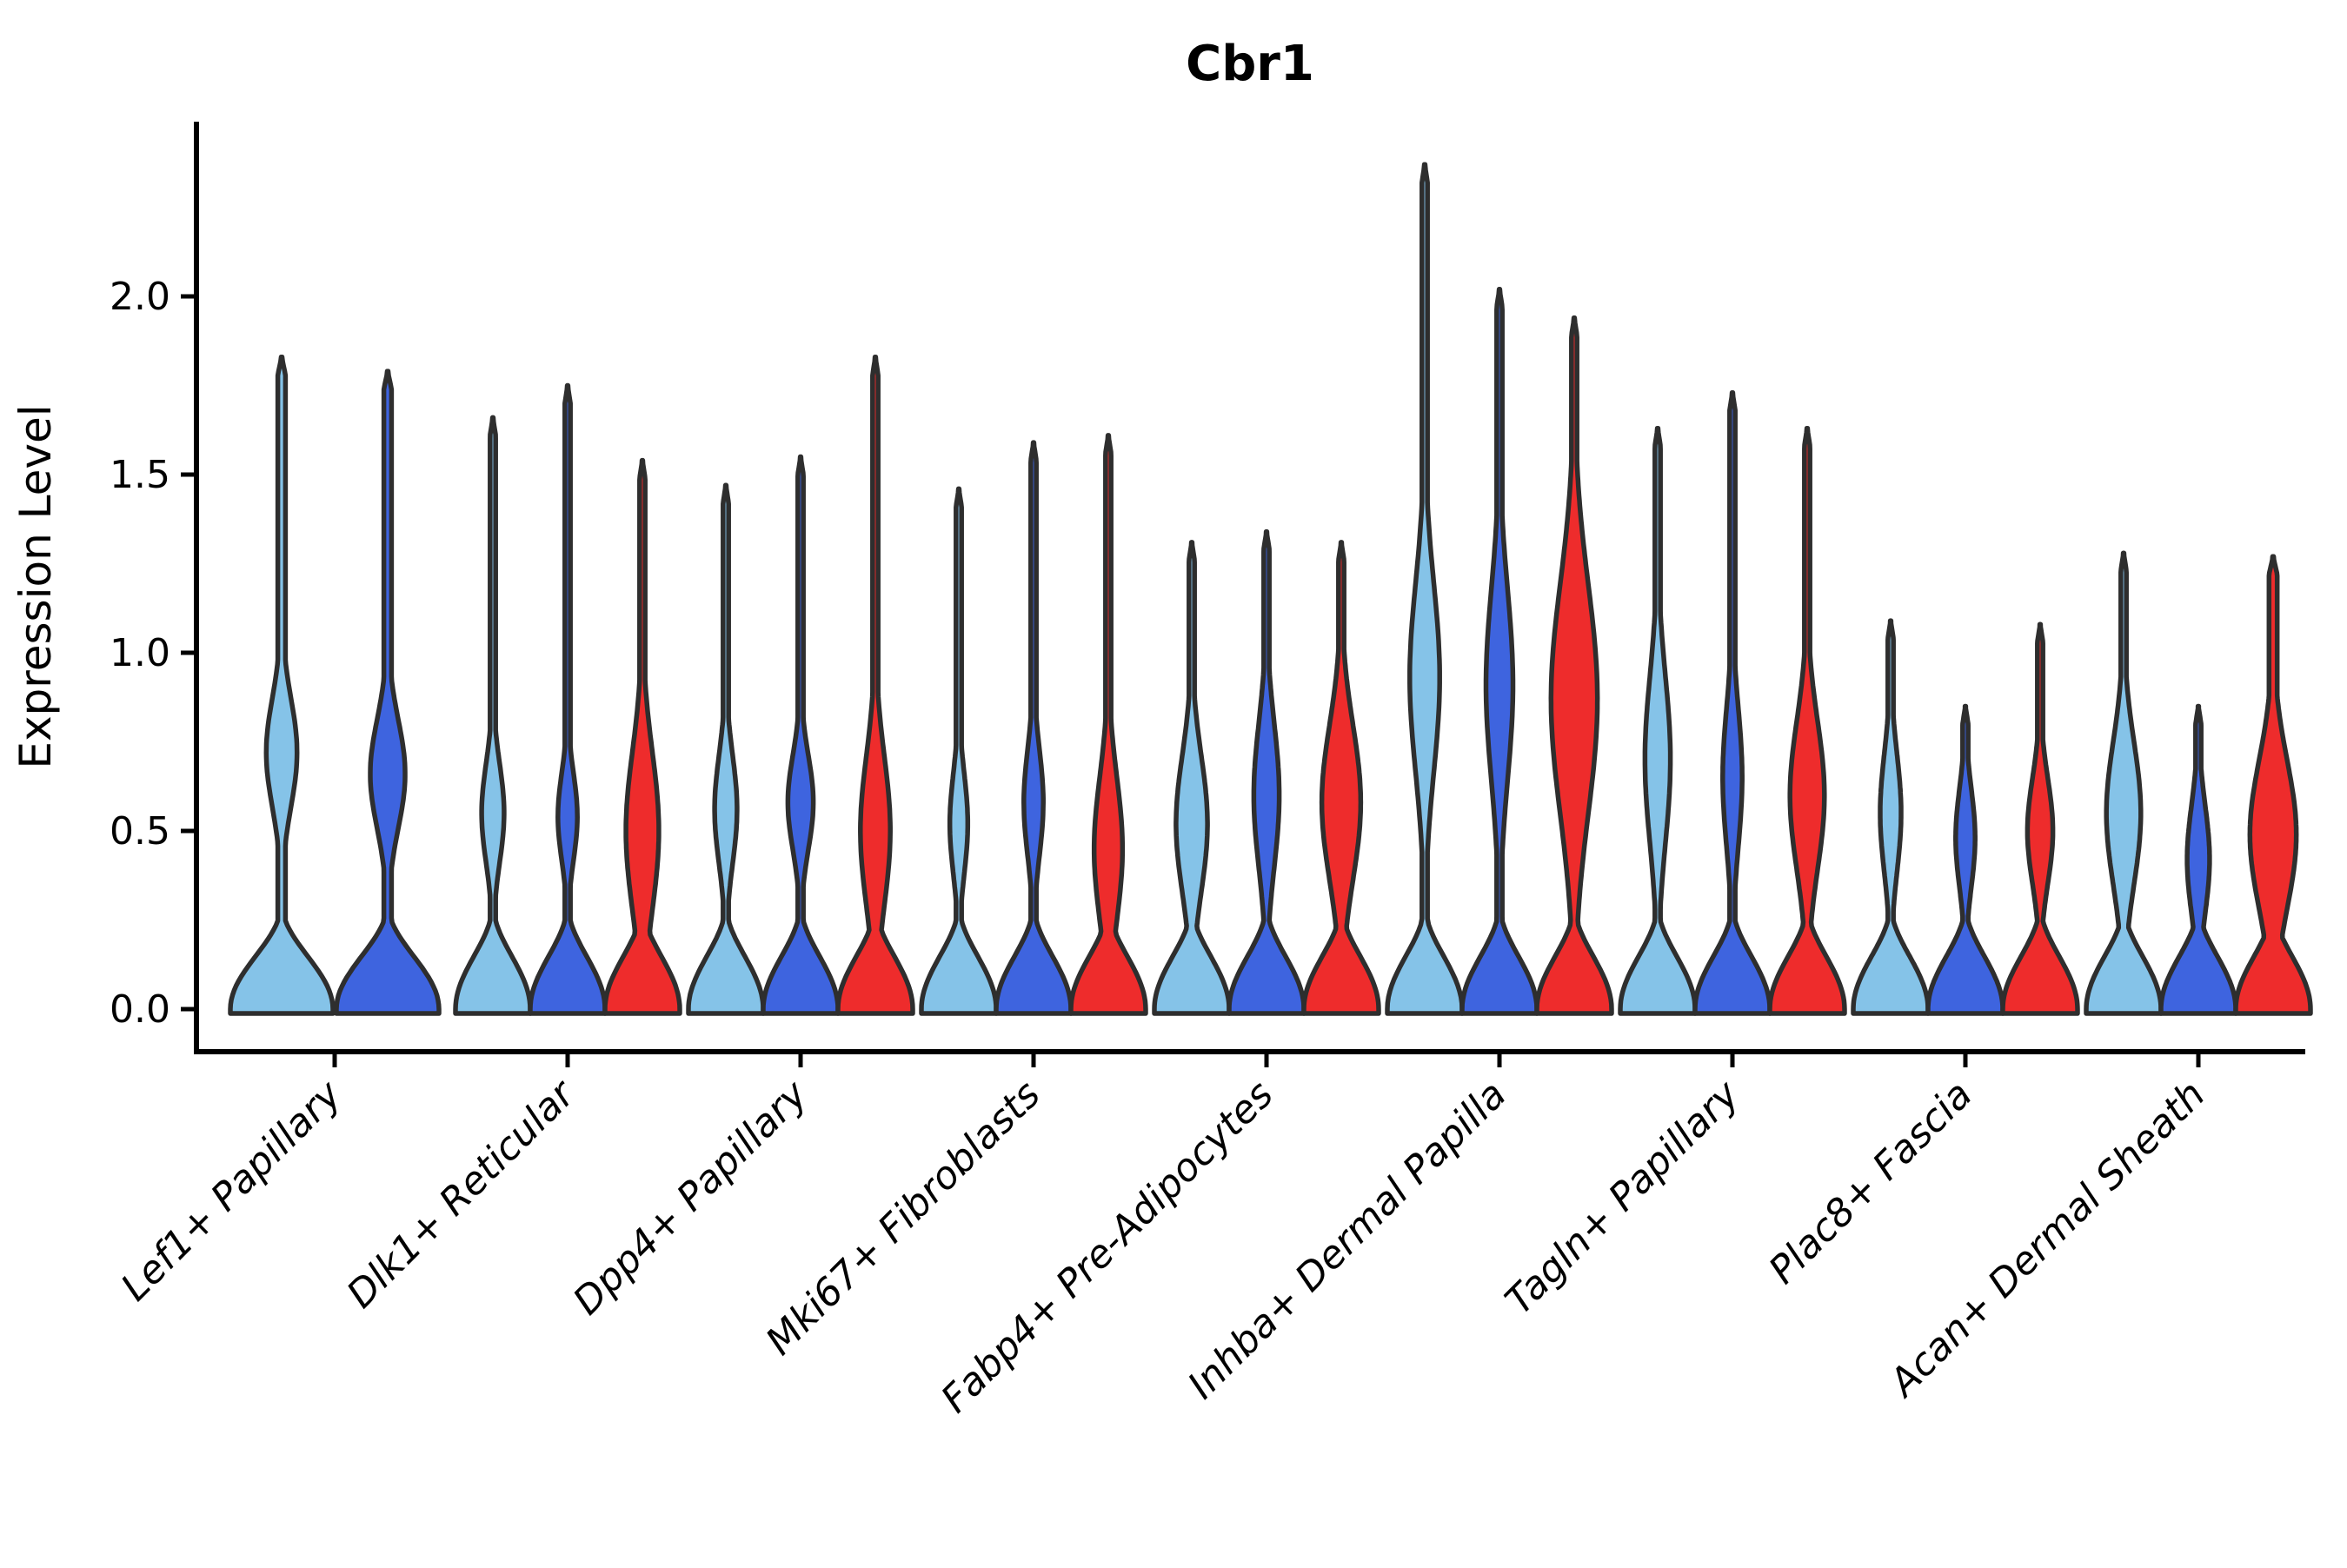 This screenshot has height=1568, width=2347. What do you see at coordinates (2198, 859) in the screenshot?
I see `violin-acan-dermal-sheath-dark-blue` at bounding box center [2198, 859].